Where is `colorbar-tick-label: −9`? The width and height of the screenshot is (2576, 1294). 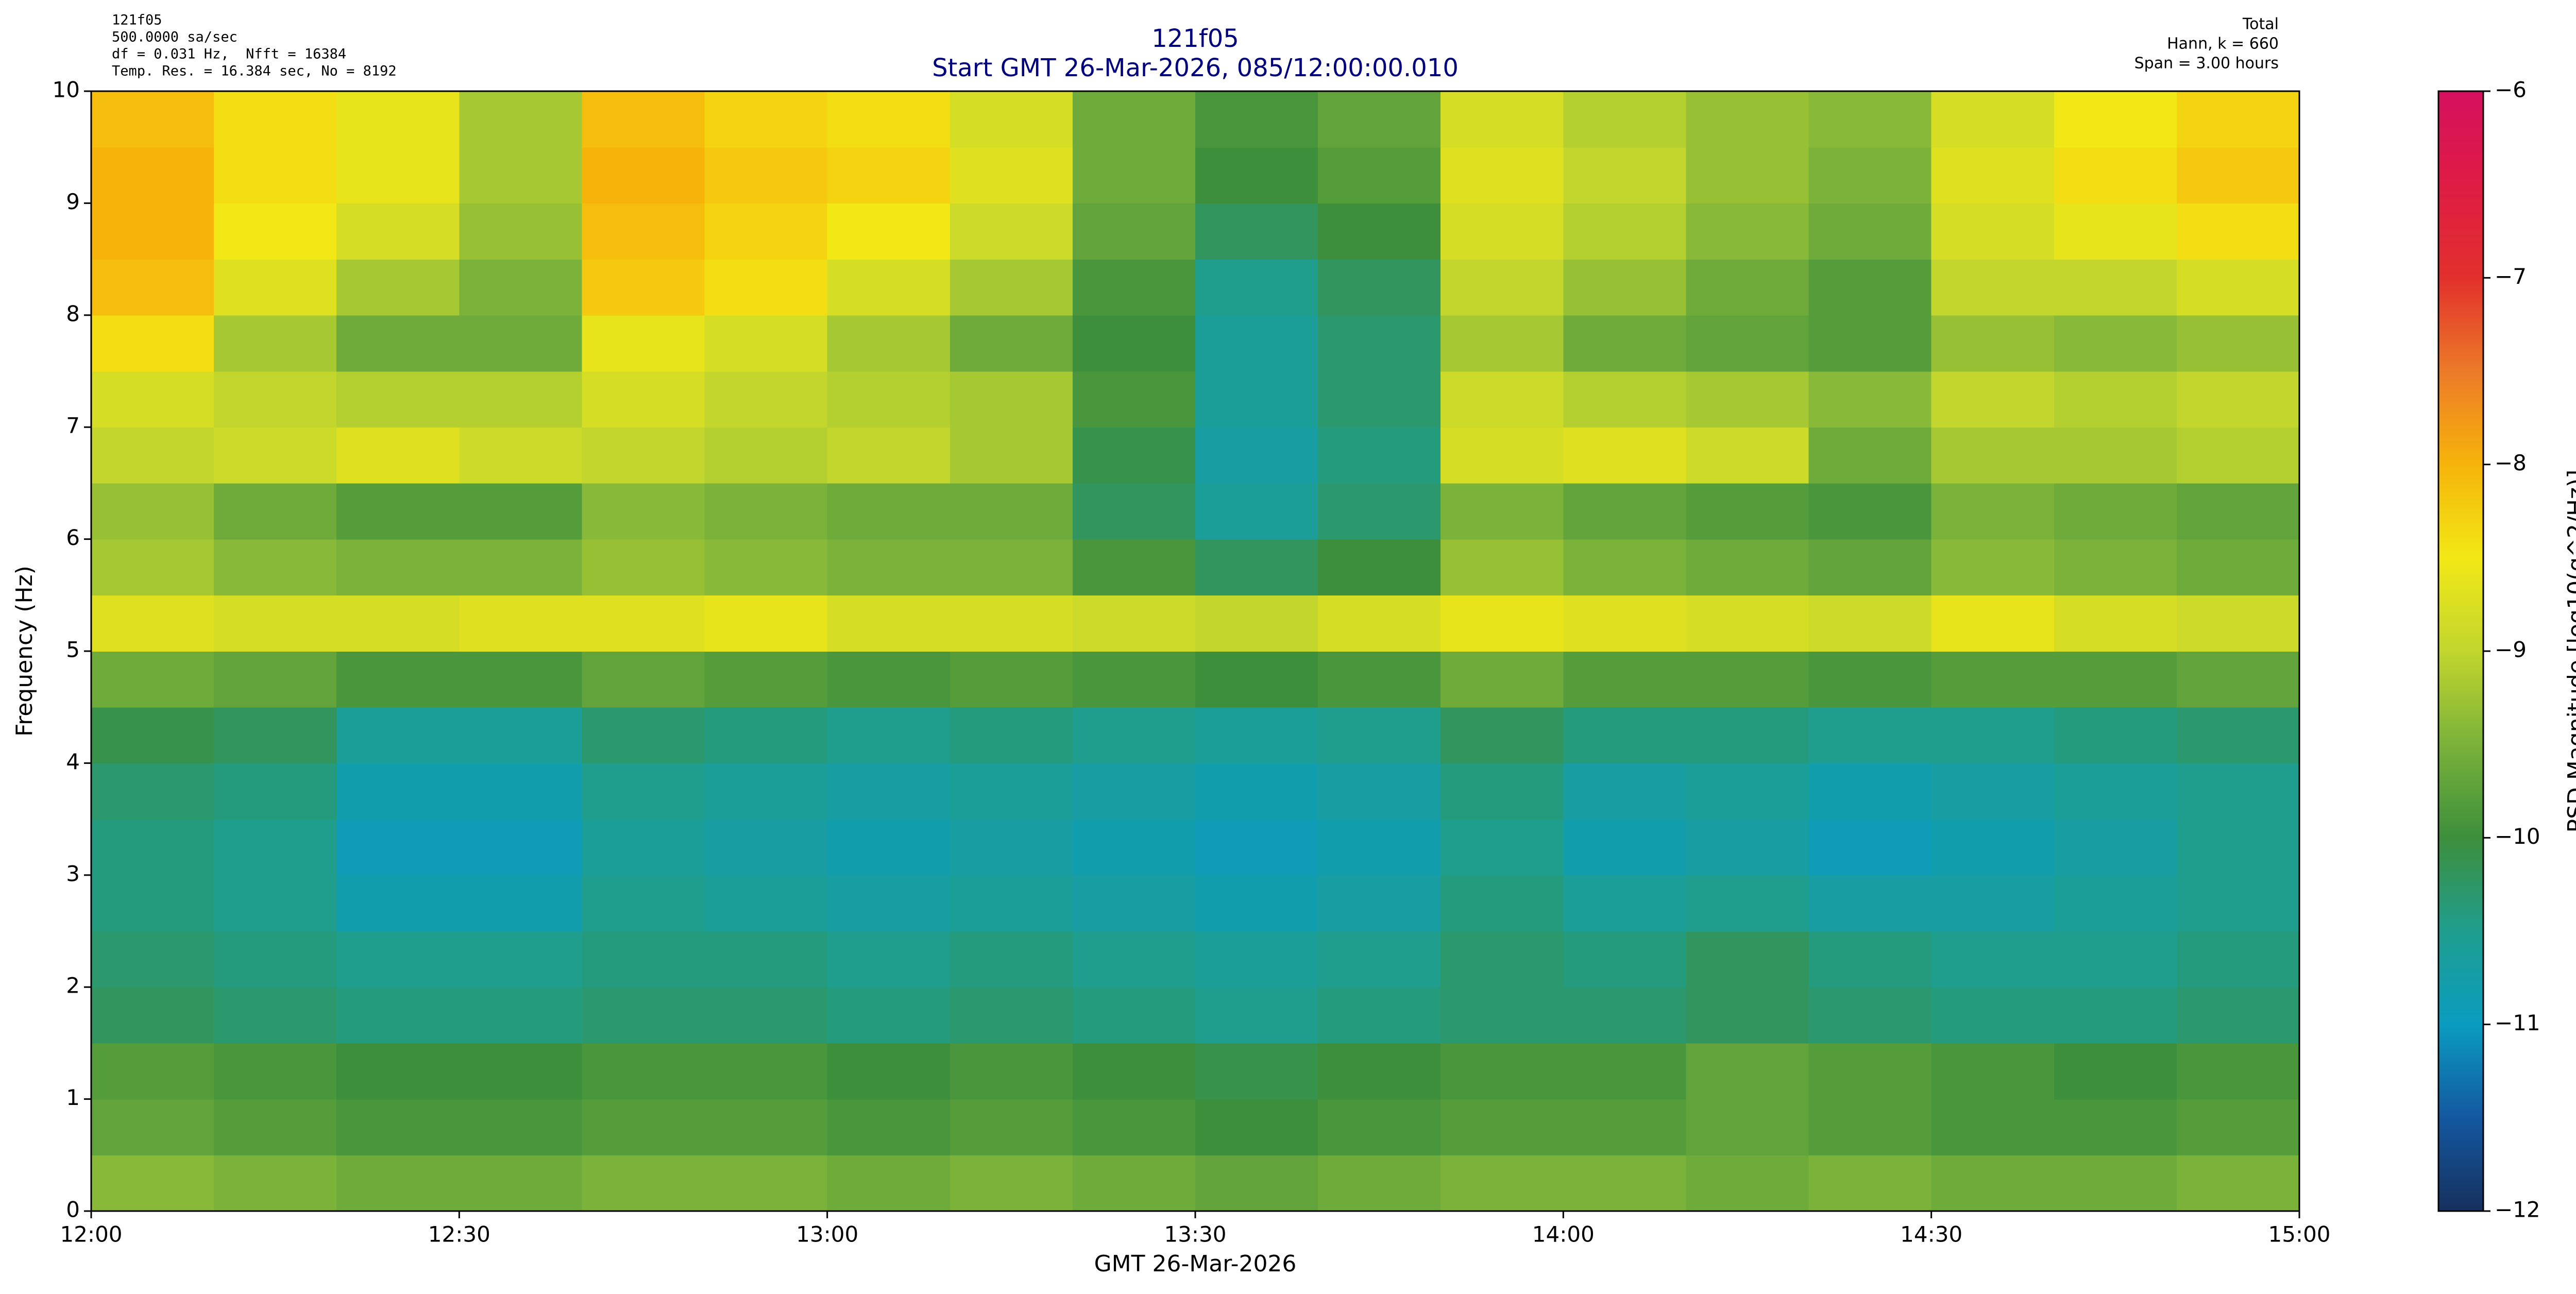
colorbar-tick-label: −9 is located at coordinates (2511, 649).